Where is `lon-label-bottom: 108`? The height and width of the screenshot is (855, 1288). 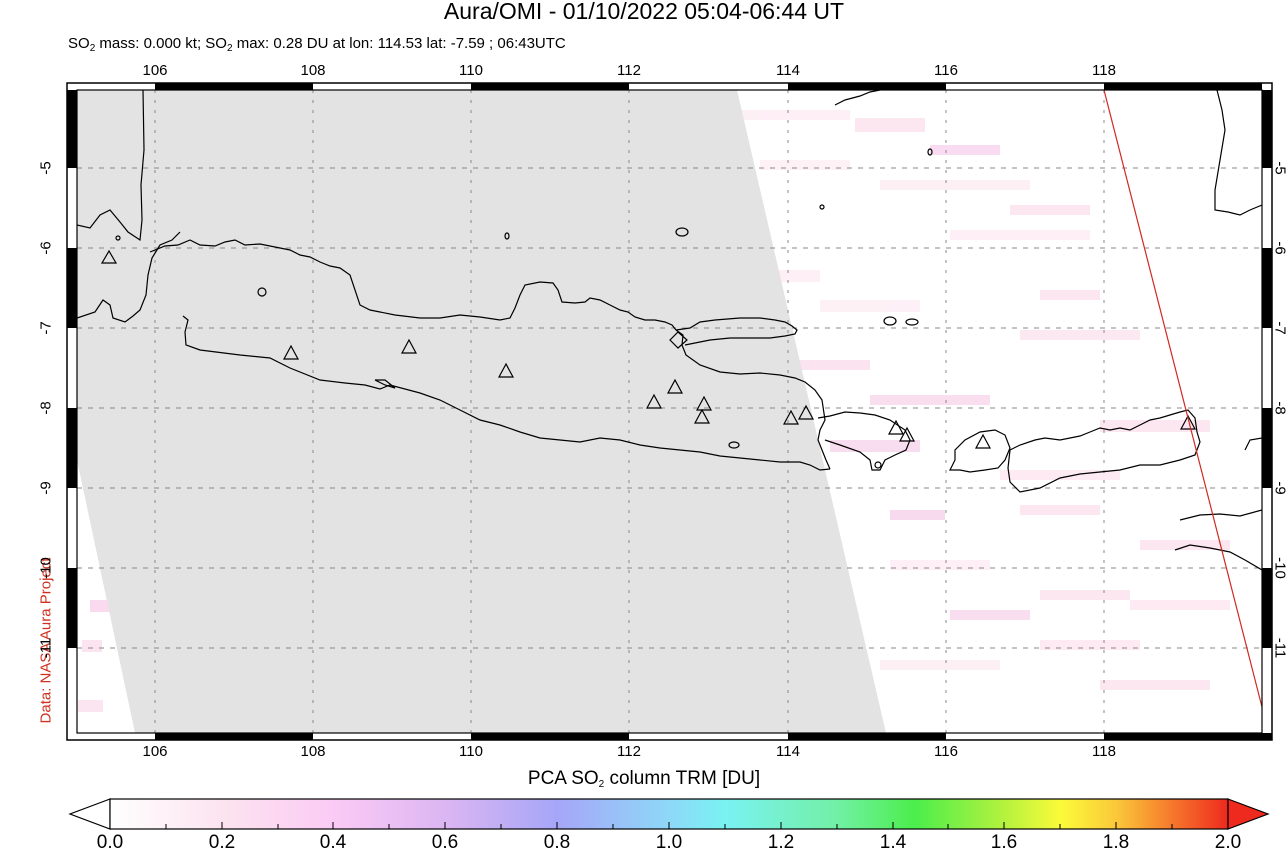 lon-label-bottom: 108 is located at coordinates (313, 751).